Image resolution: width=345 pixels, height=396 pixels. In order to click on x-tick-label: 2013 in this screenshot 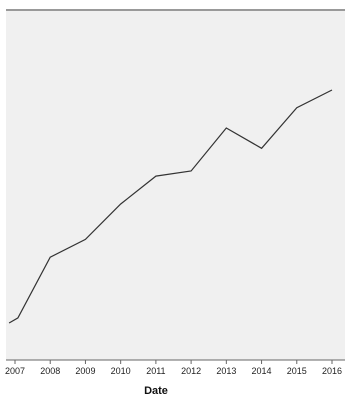, I will do `click(226, 371)`.